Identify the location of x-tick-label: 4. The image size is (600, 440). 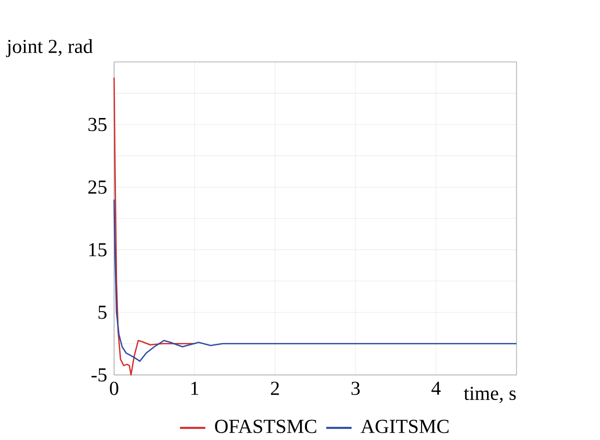
(436, 388).